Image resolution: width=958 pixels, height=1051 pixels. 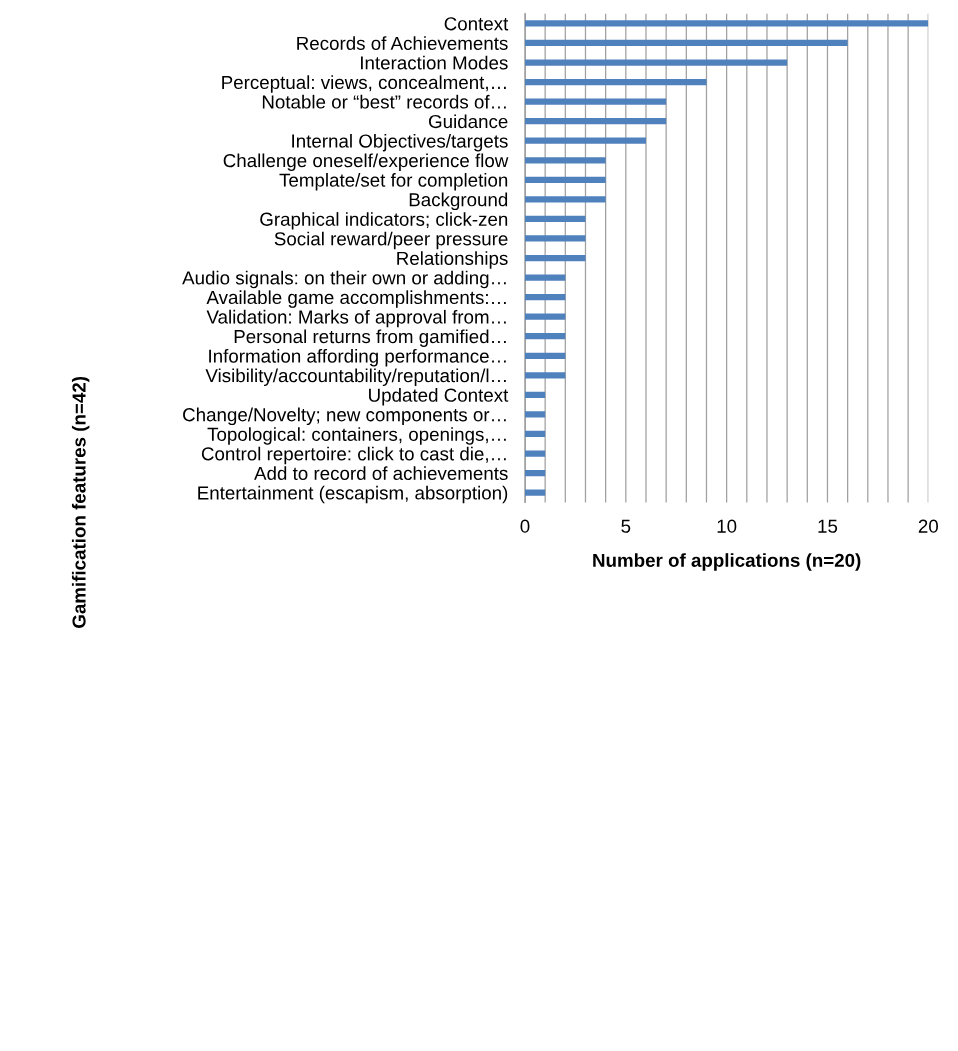 What do you see at coordinates (400, 142) in the screenshot?
I see `y-tick-label: Internal Objectives/targets` at bounding box center [400, 142].